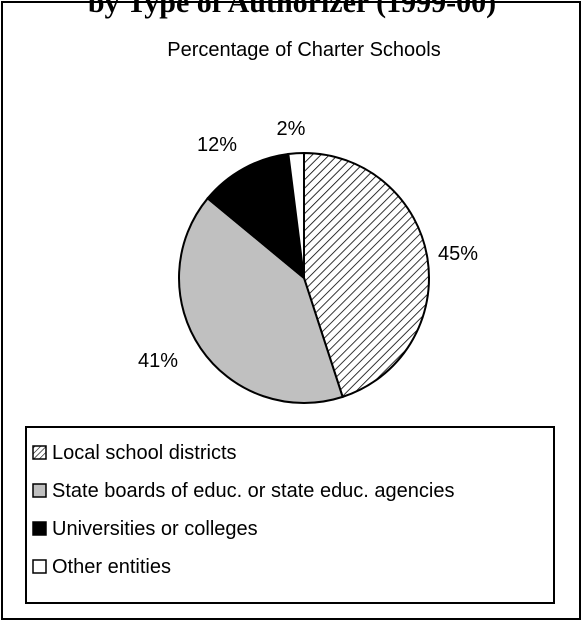 This screenshot has width=584, height=622. Describe the element at coordinates (291, 129) in the screenshot. I see `slice-label-4: 2%` at that location.